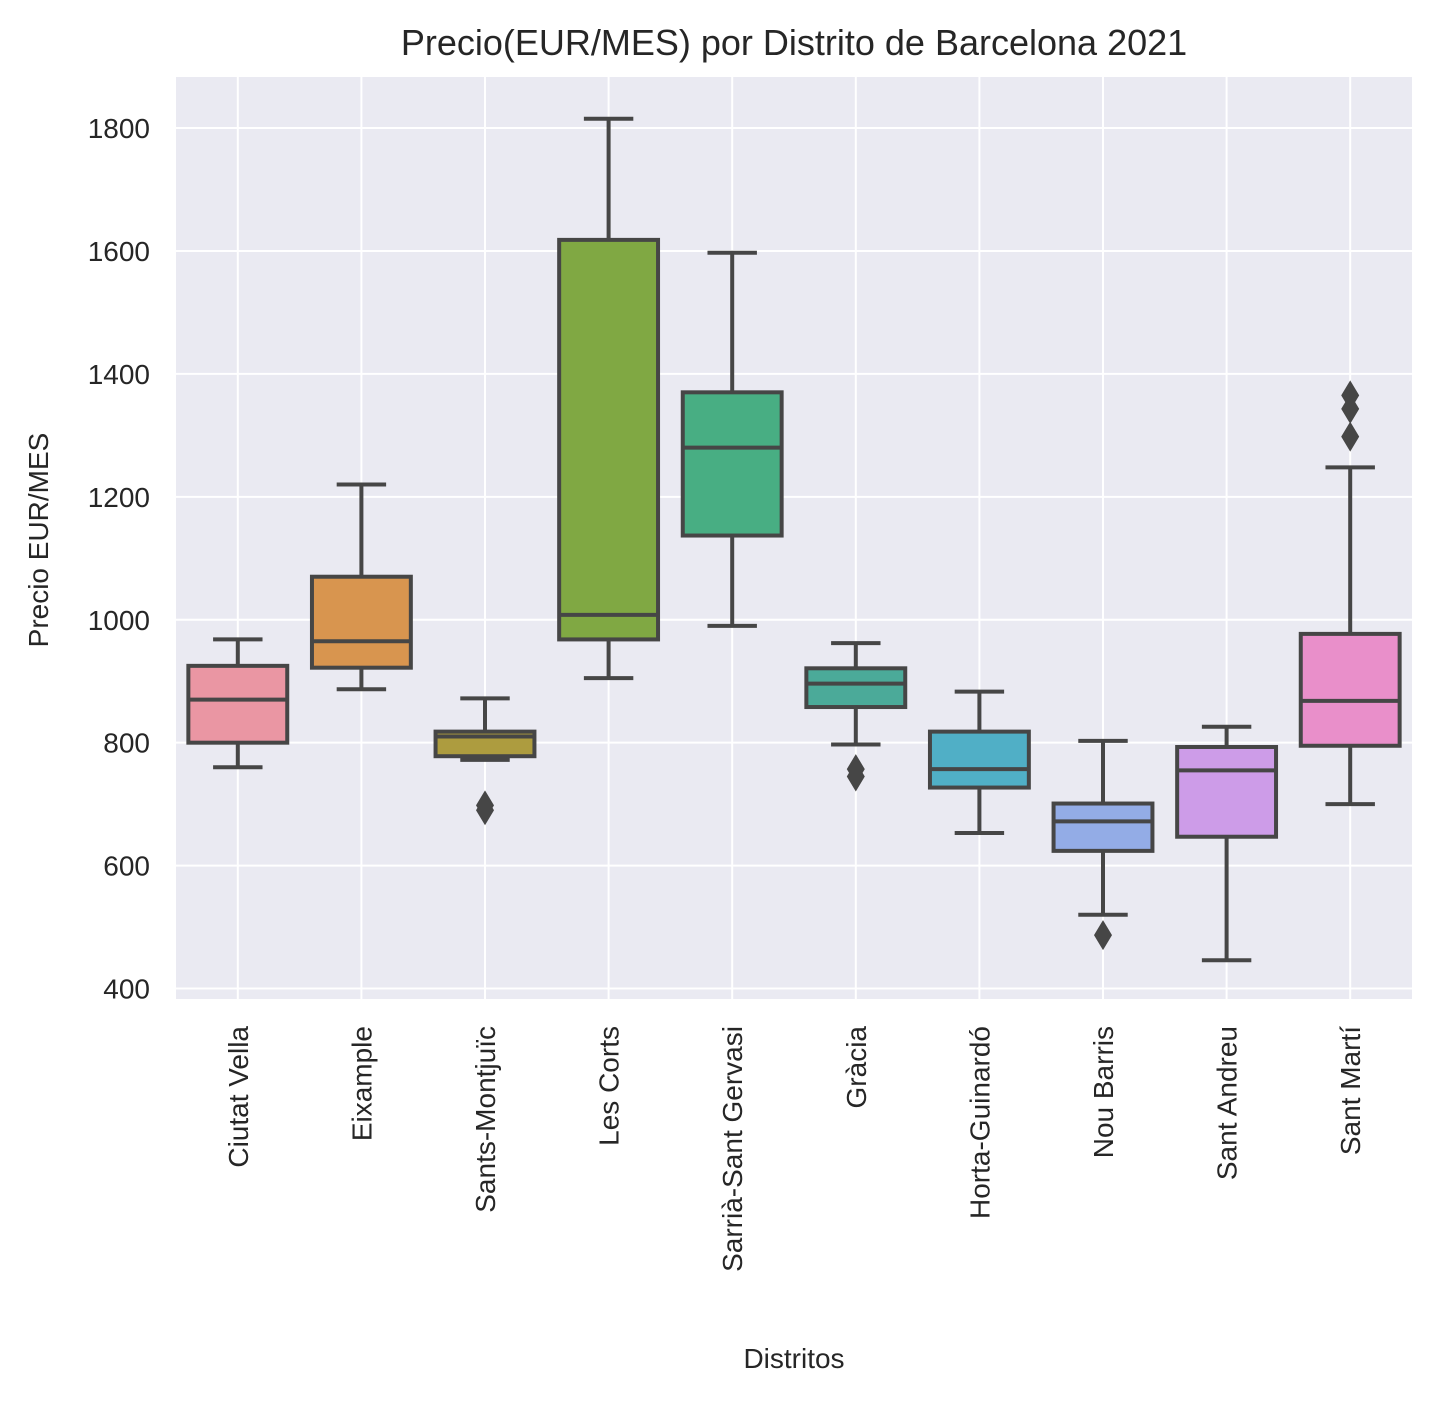  Describe the element at coordinates (119, 128) in the screenshot. I see `y-tick-label: 1800` at that location.